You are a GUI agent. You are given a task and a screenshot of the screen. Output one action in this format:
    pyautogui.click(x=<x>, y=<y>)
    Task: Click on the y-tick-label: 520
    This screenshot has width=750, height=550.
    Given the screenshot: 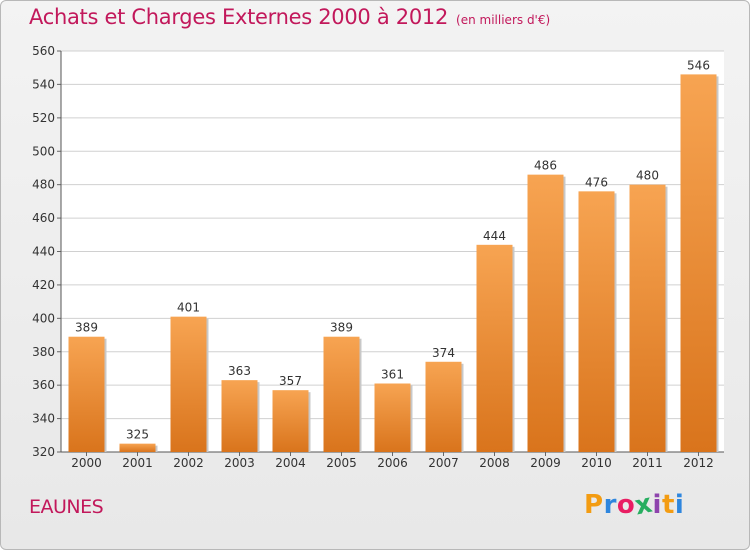 What is the action you would take?
    pyautogui.click(x=43, y=118)
    